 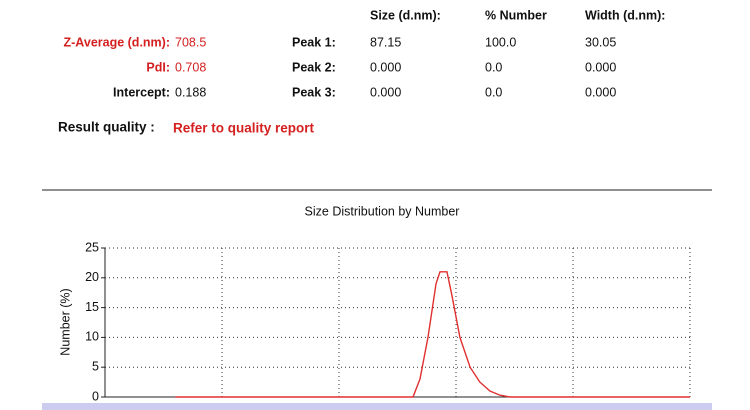 What do you see at coordinates (190, 67) in the screenshot?
I see `summary-value: 0.708` at bounding box center [190, 67].